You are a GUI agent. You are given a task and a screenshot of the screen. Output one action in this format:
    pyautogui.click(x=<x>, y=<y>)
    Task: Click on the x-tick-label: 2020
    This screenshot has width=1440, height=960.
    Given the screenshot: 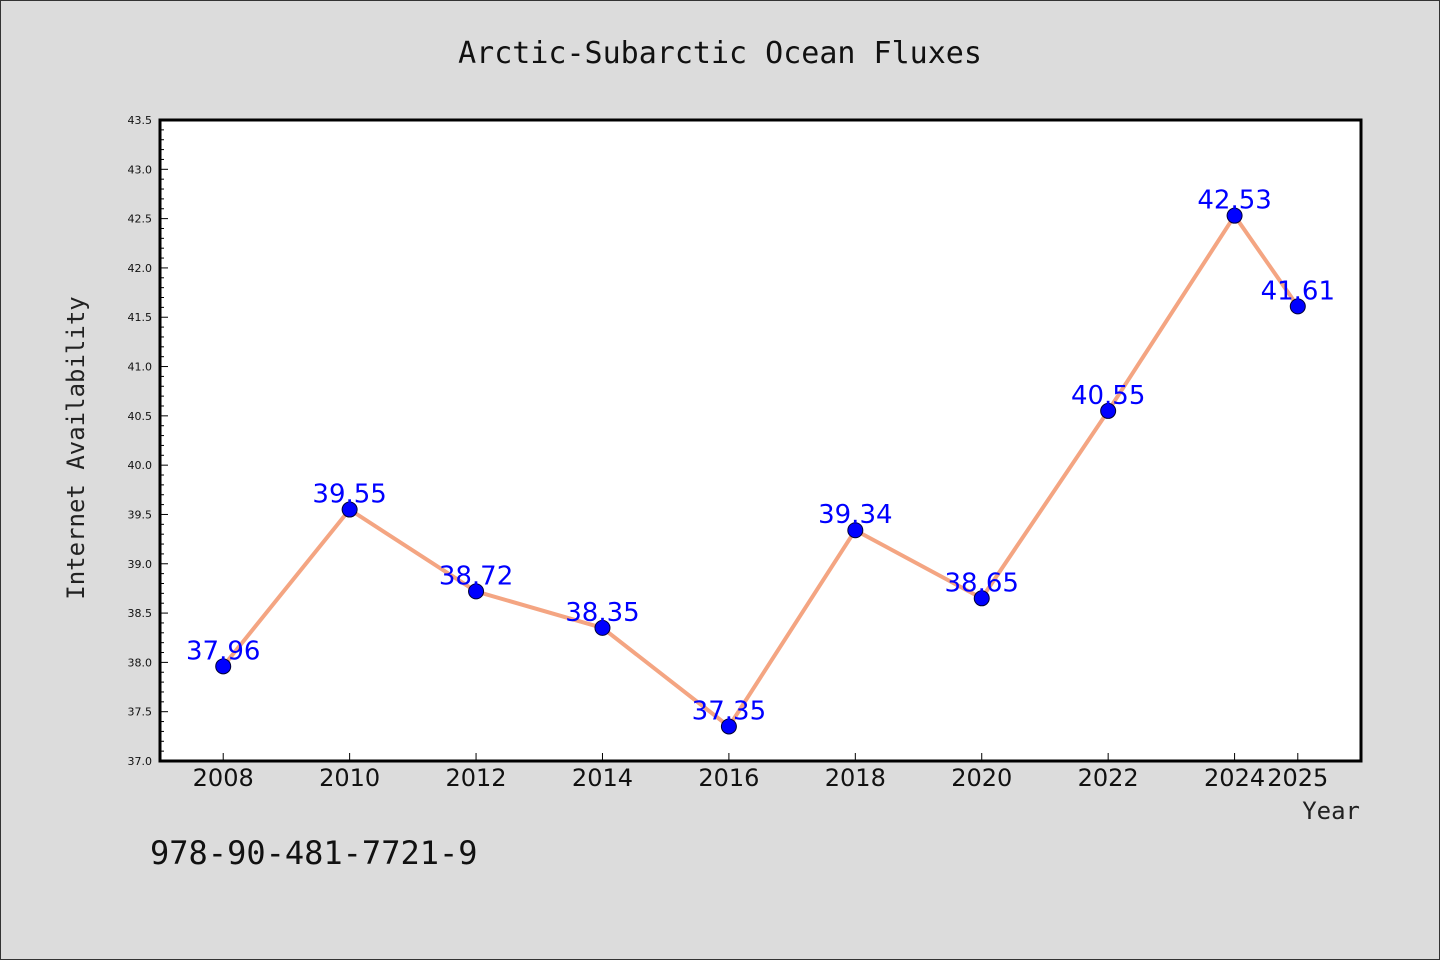 What is the action you would take?
    pyautogui.click(x=981, y=778)
    